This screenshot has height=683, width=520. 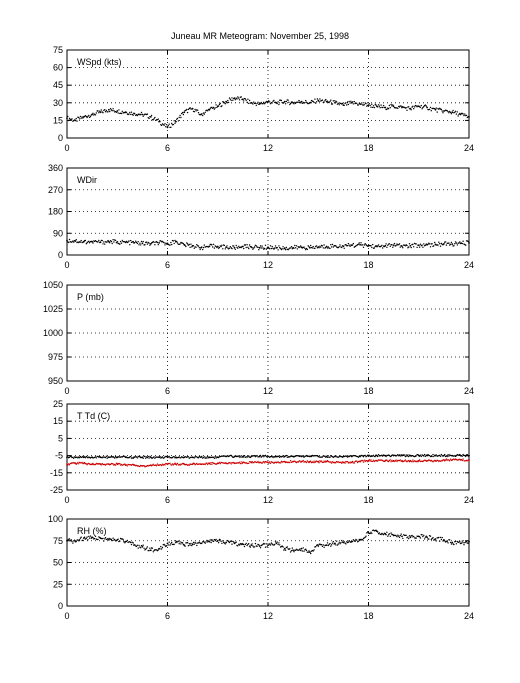 What do you see at coordinates (55, 357) in the screenshot?
I see `y-tick-label: 975` at bounding box center [55, 357].